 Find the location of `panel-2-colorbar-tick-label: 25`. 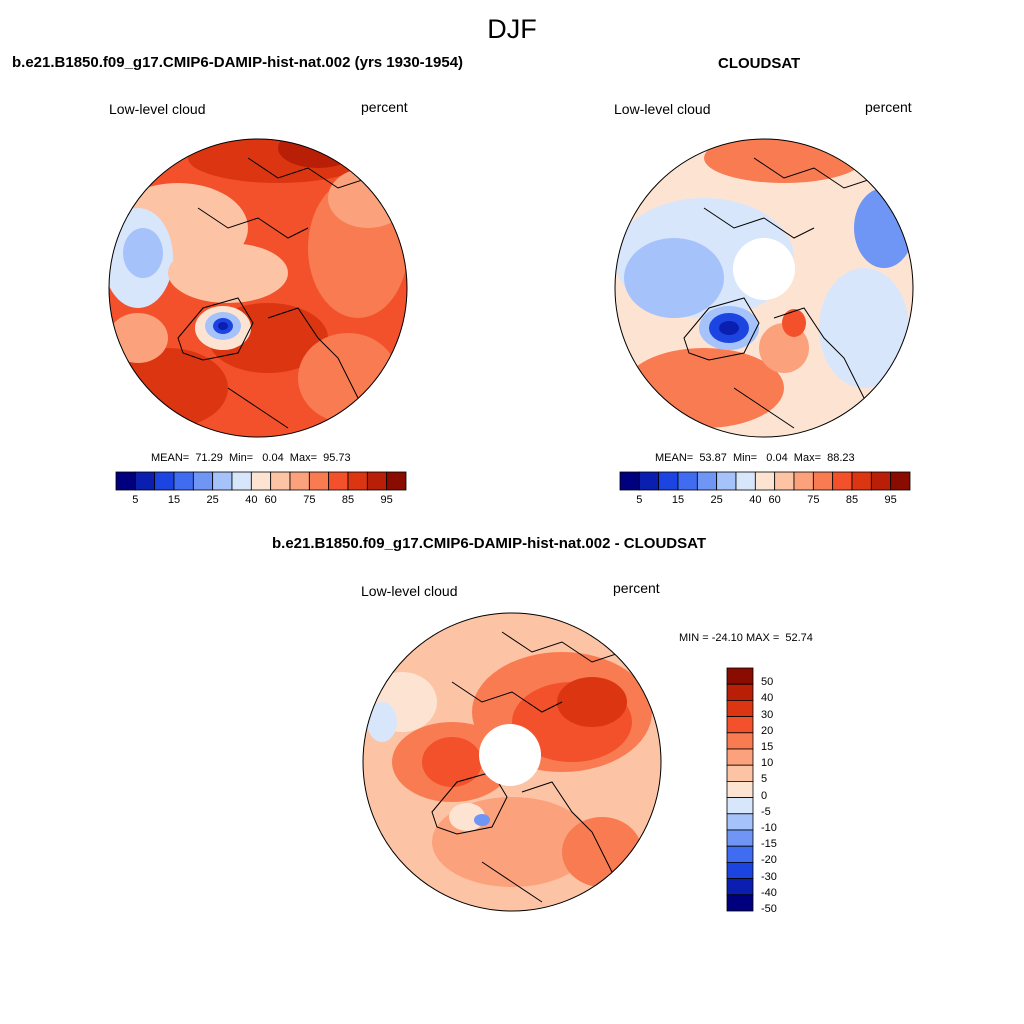

panel-2-colorbar-tick-label: 25 is located at coordinates (716, 500).